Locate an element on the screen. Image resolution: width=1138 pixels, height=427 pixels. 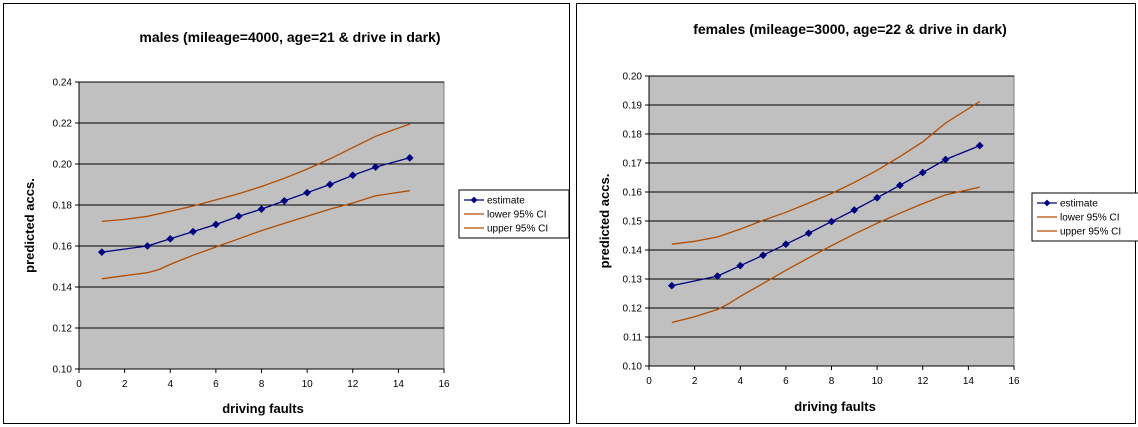
y-tick-label: 0.17 is located at coordinates (633, 164).